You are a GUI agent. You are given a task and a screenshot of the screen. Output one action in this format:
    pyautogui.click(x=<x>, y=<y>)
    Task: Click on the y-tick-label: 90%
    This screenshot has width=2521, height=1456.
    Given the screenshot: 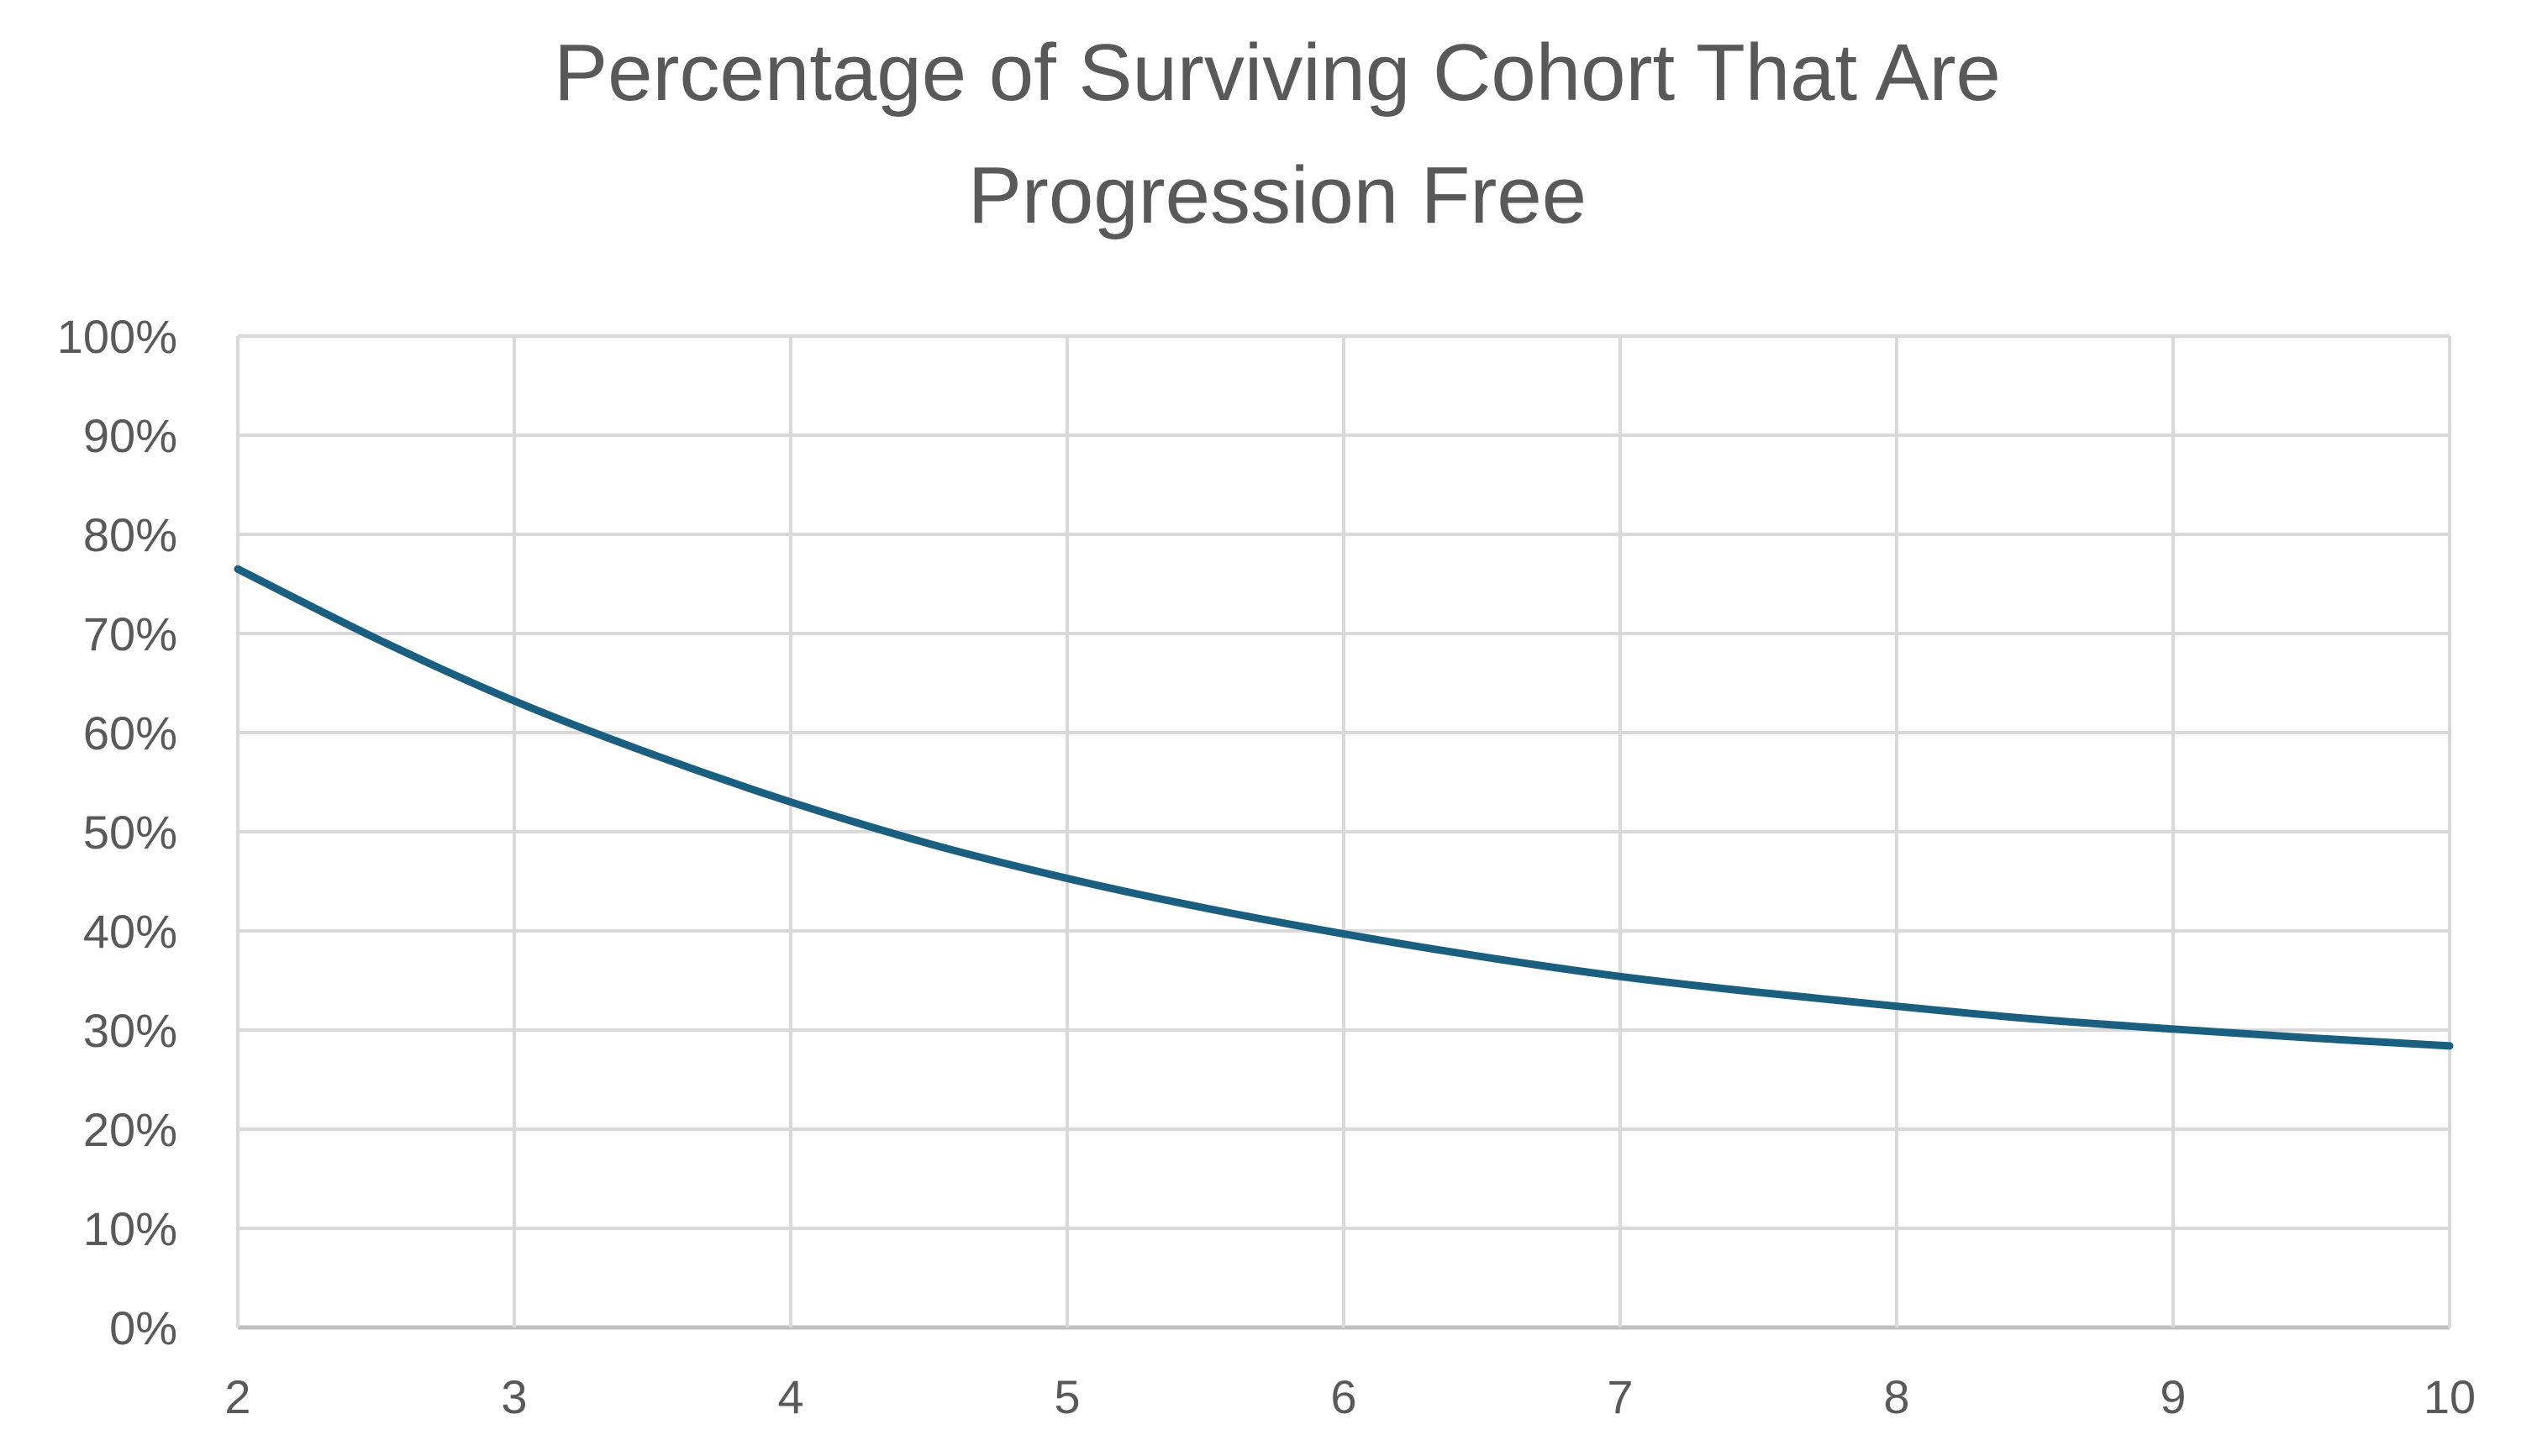 What is the action you would take?
    pyautogui.click(x=130, y=435)
    